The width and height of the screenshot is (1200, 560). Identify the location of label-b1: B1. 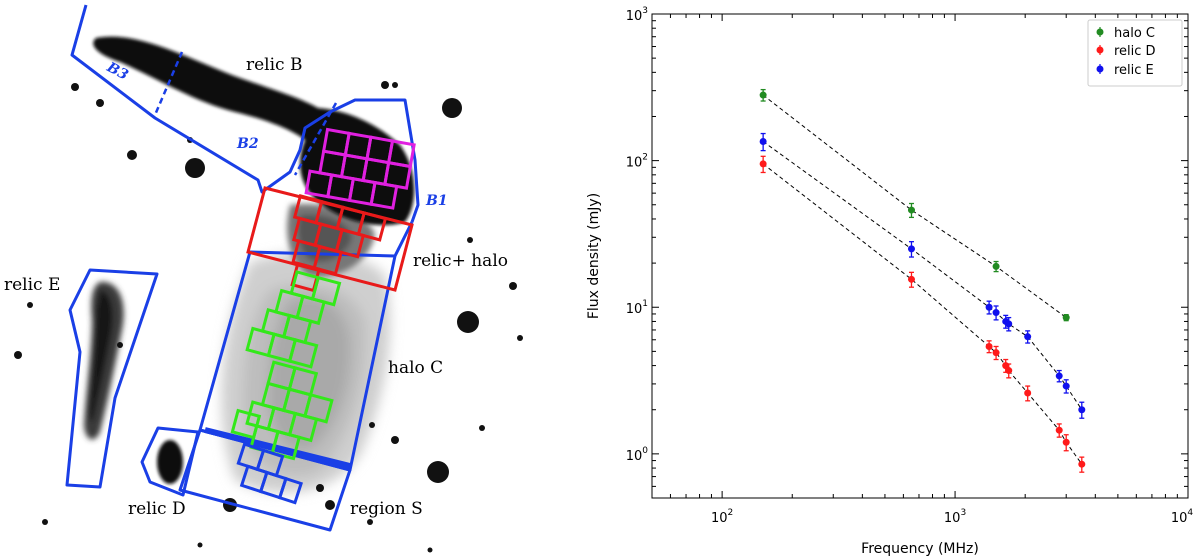
(436, 201).